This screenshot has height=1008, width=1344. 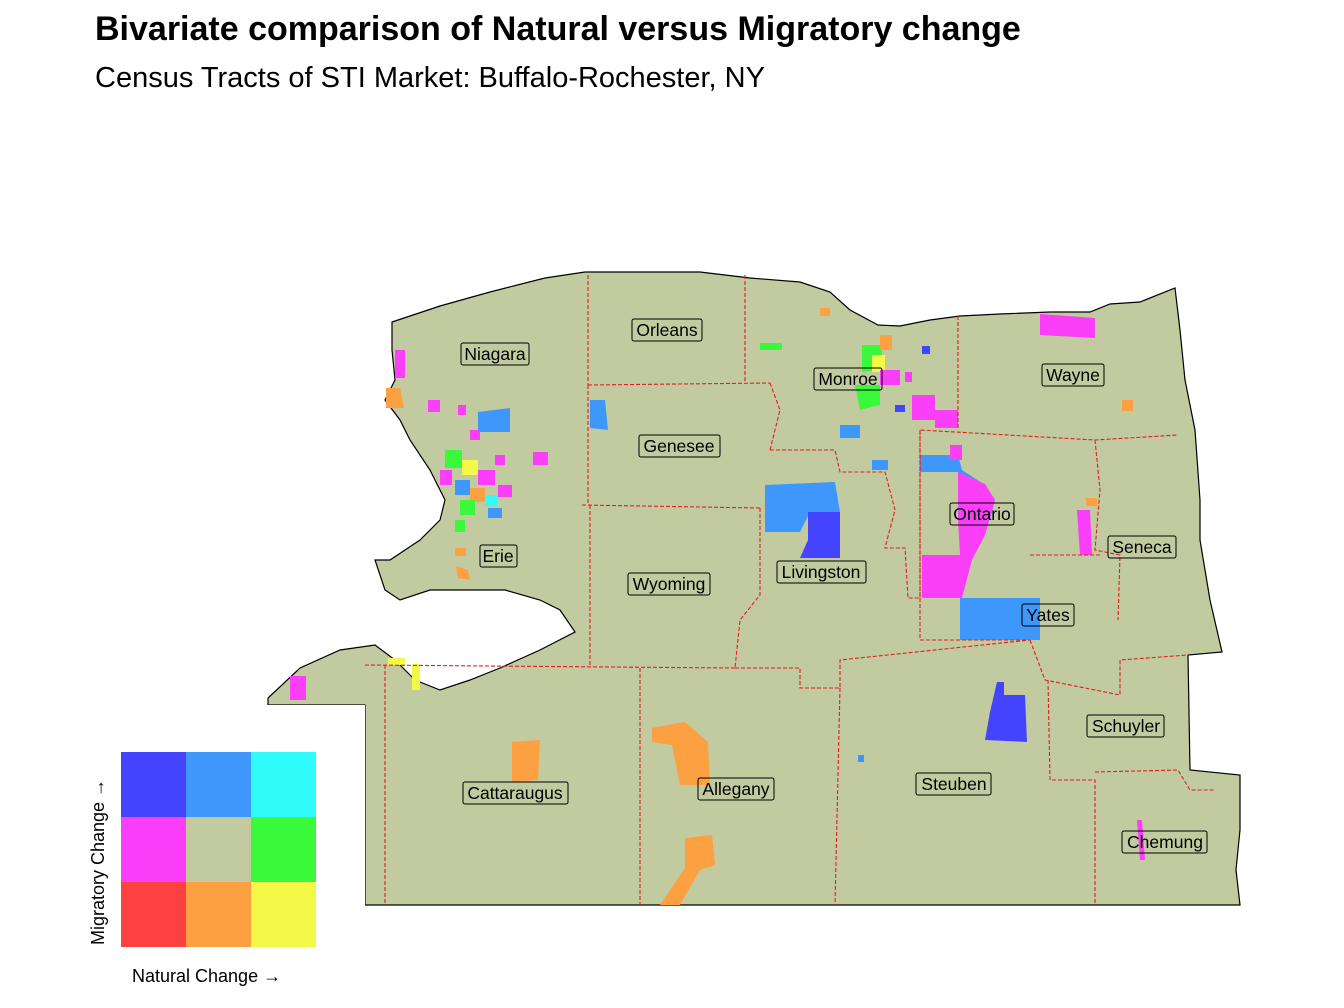 What do you see at coordinates (1165, 842) in the screenshot?
I see `county-label: Chemung` at bounding box center [1165, 842].